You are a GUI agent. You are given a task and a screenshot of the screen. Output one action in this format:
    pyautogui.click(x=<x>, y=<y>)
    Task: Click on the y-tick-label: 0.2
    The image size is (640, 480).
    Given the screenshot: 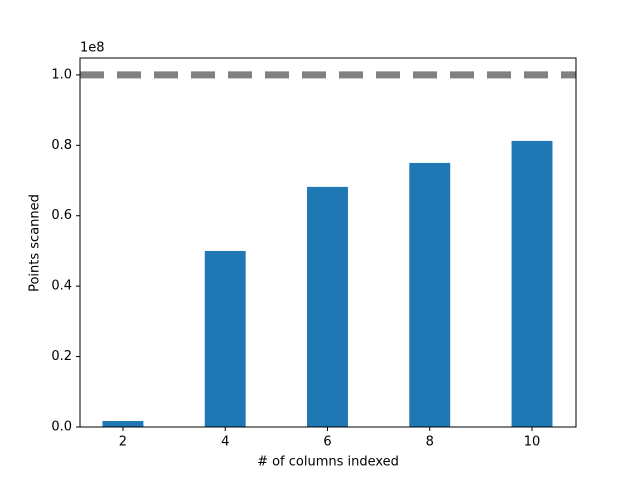 What is the action you would take?
    pyautogui.click(x=61, y=356)
    